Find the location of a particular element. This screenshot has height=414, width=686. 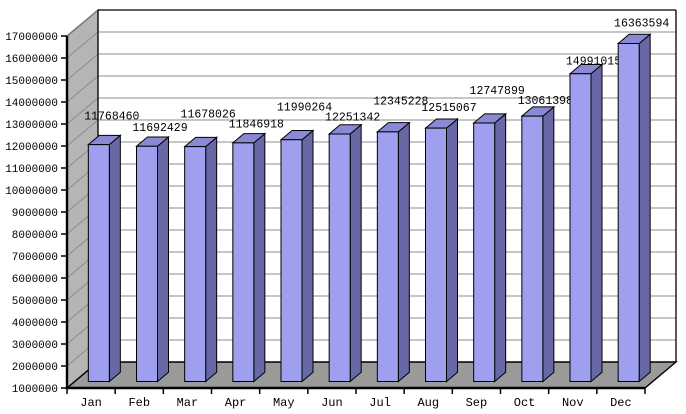

value-label-jul: 12345228 is located at coordinates (400, 102).